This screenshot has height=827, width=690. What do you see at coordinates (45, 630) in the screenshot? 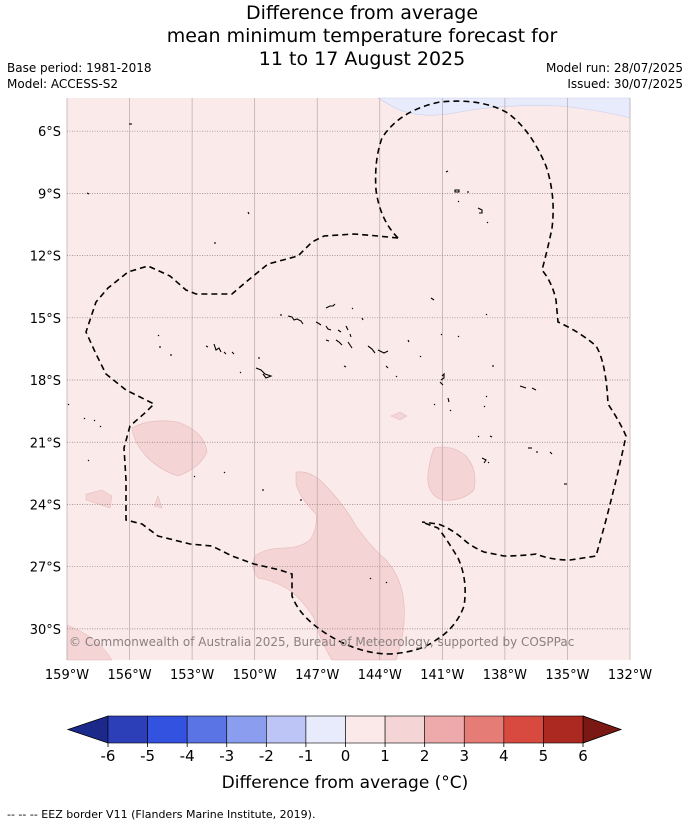
I see `latitude-tick-label: 30°S` at bounding box center [45, 630].